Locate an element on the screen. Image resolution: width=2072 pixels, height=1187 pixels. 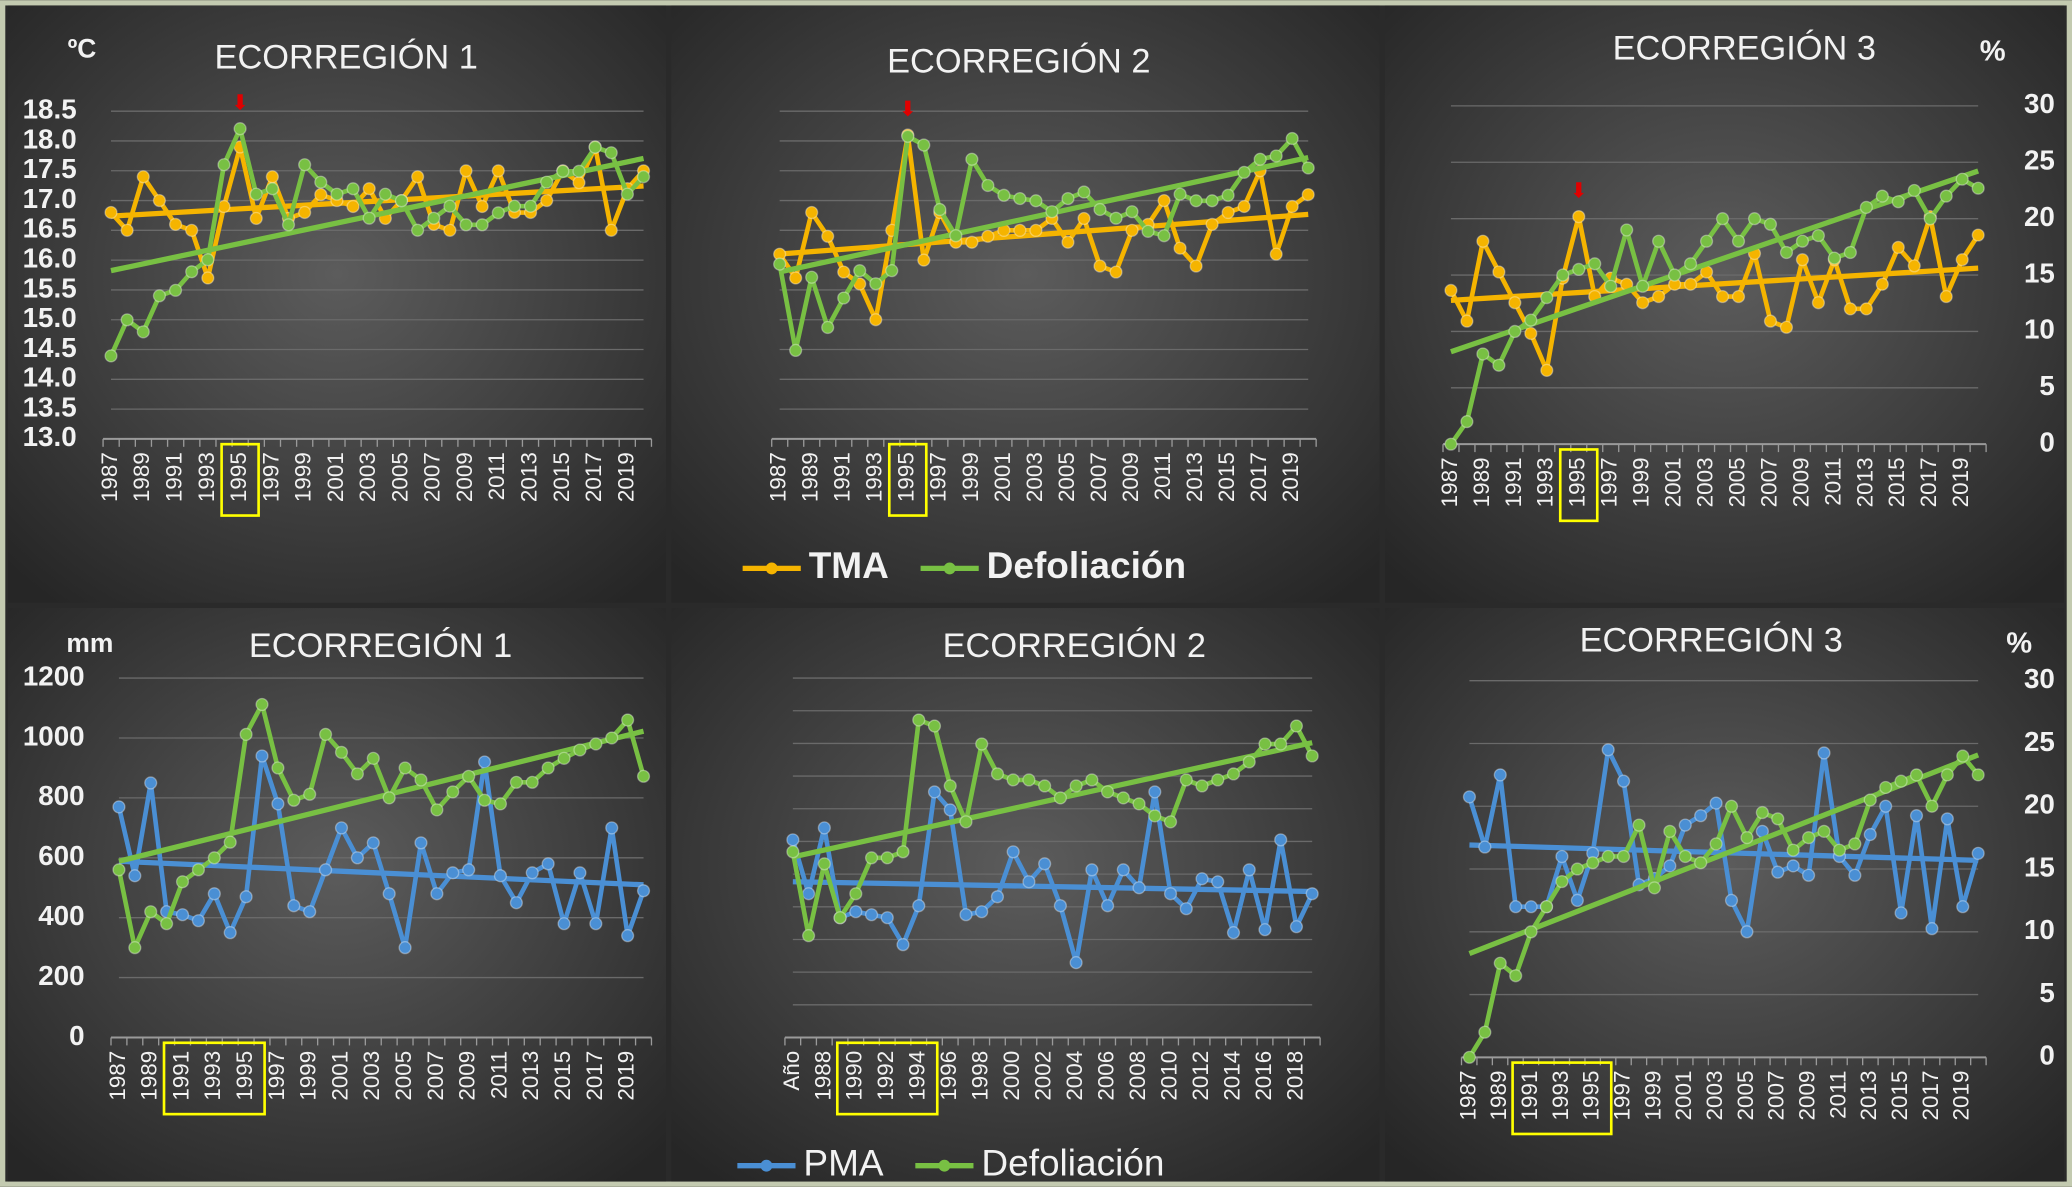
x-tick-label: 2015 is located at coordinates (561, 477).